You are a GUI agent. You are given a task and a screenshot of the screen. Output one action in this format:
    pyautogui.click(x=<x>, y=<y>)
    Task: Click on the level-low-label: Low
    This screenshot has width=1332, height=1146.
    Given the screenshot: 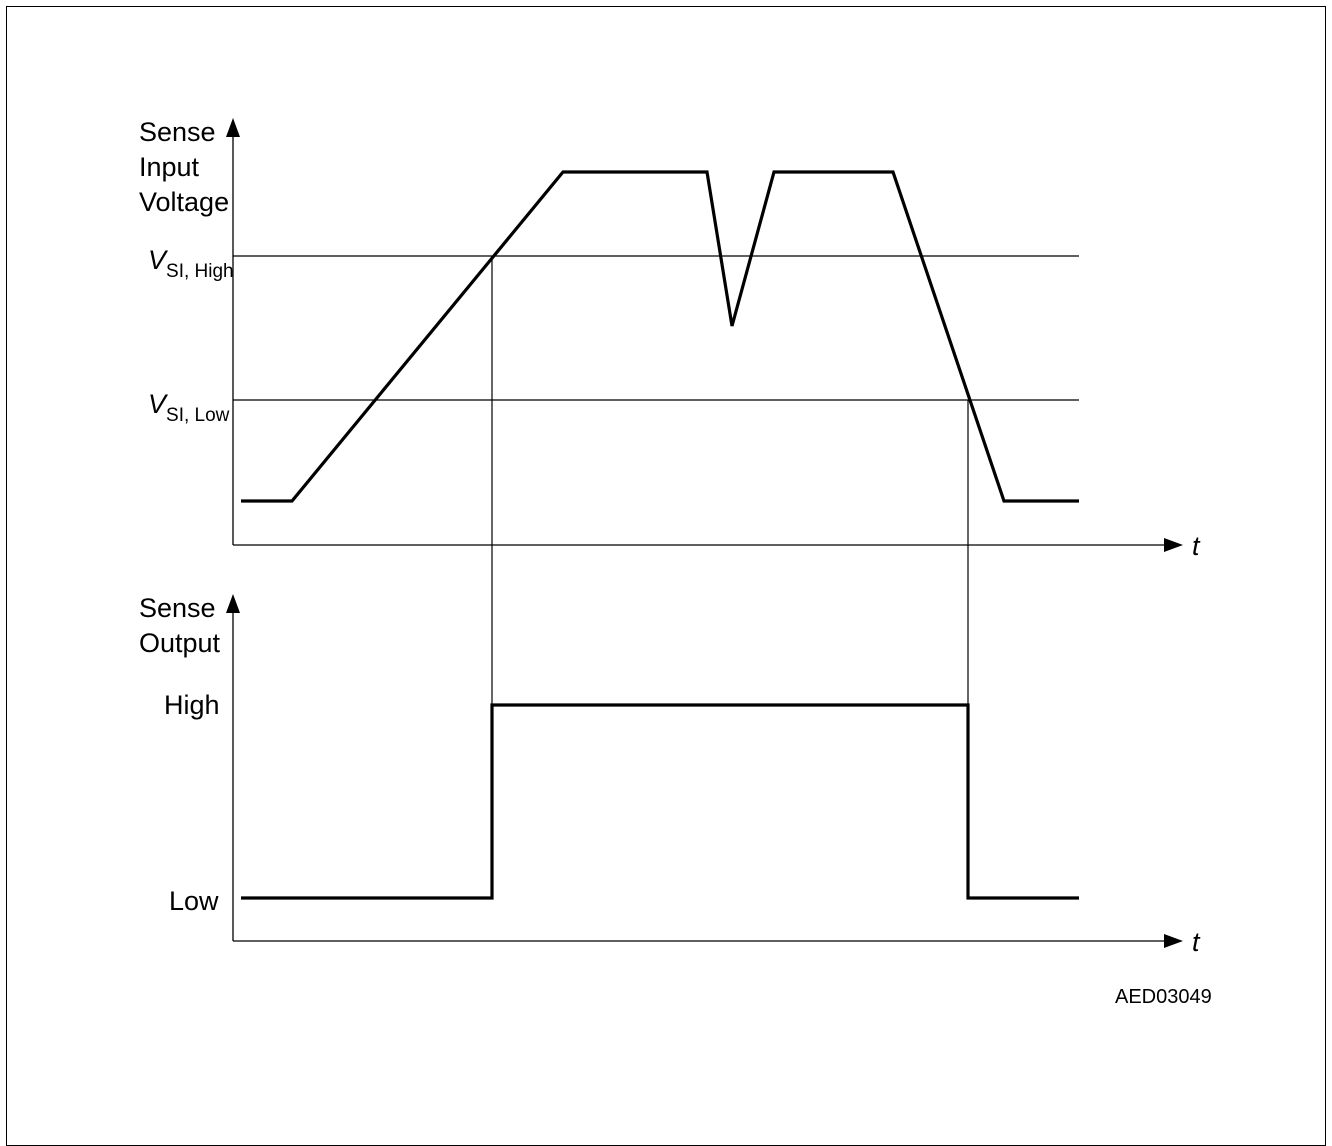 What is the action you would take?
    pyautogui.click(x=194, y=901)
    